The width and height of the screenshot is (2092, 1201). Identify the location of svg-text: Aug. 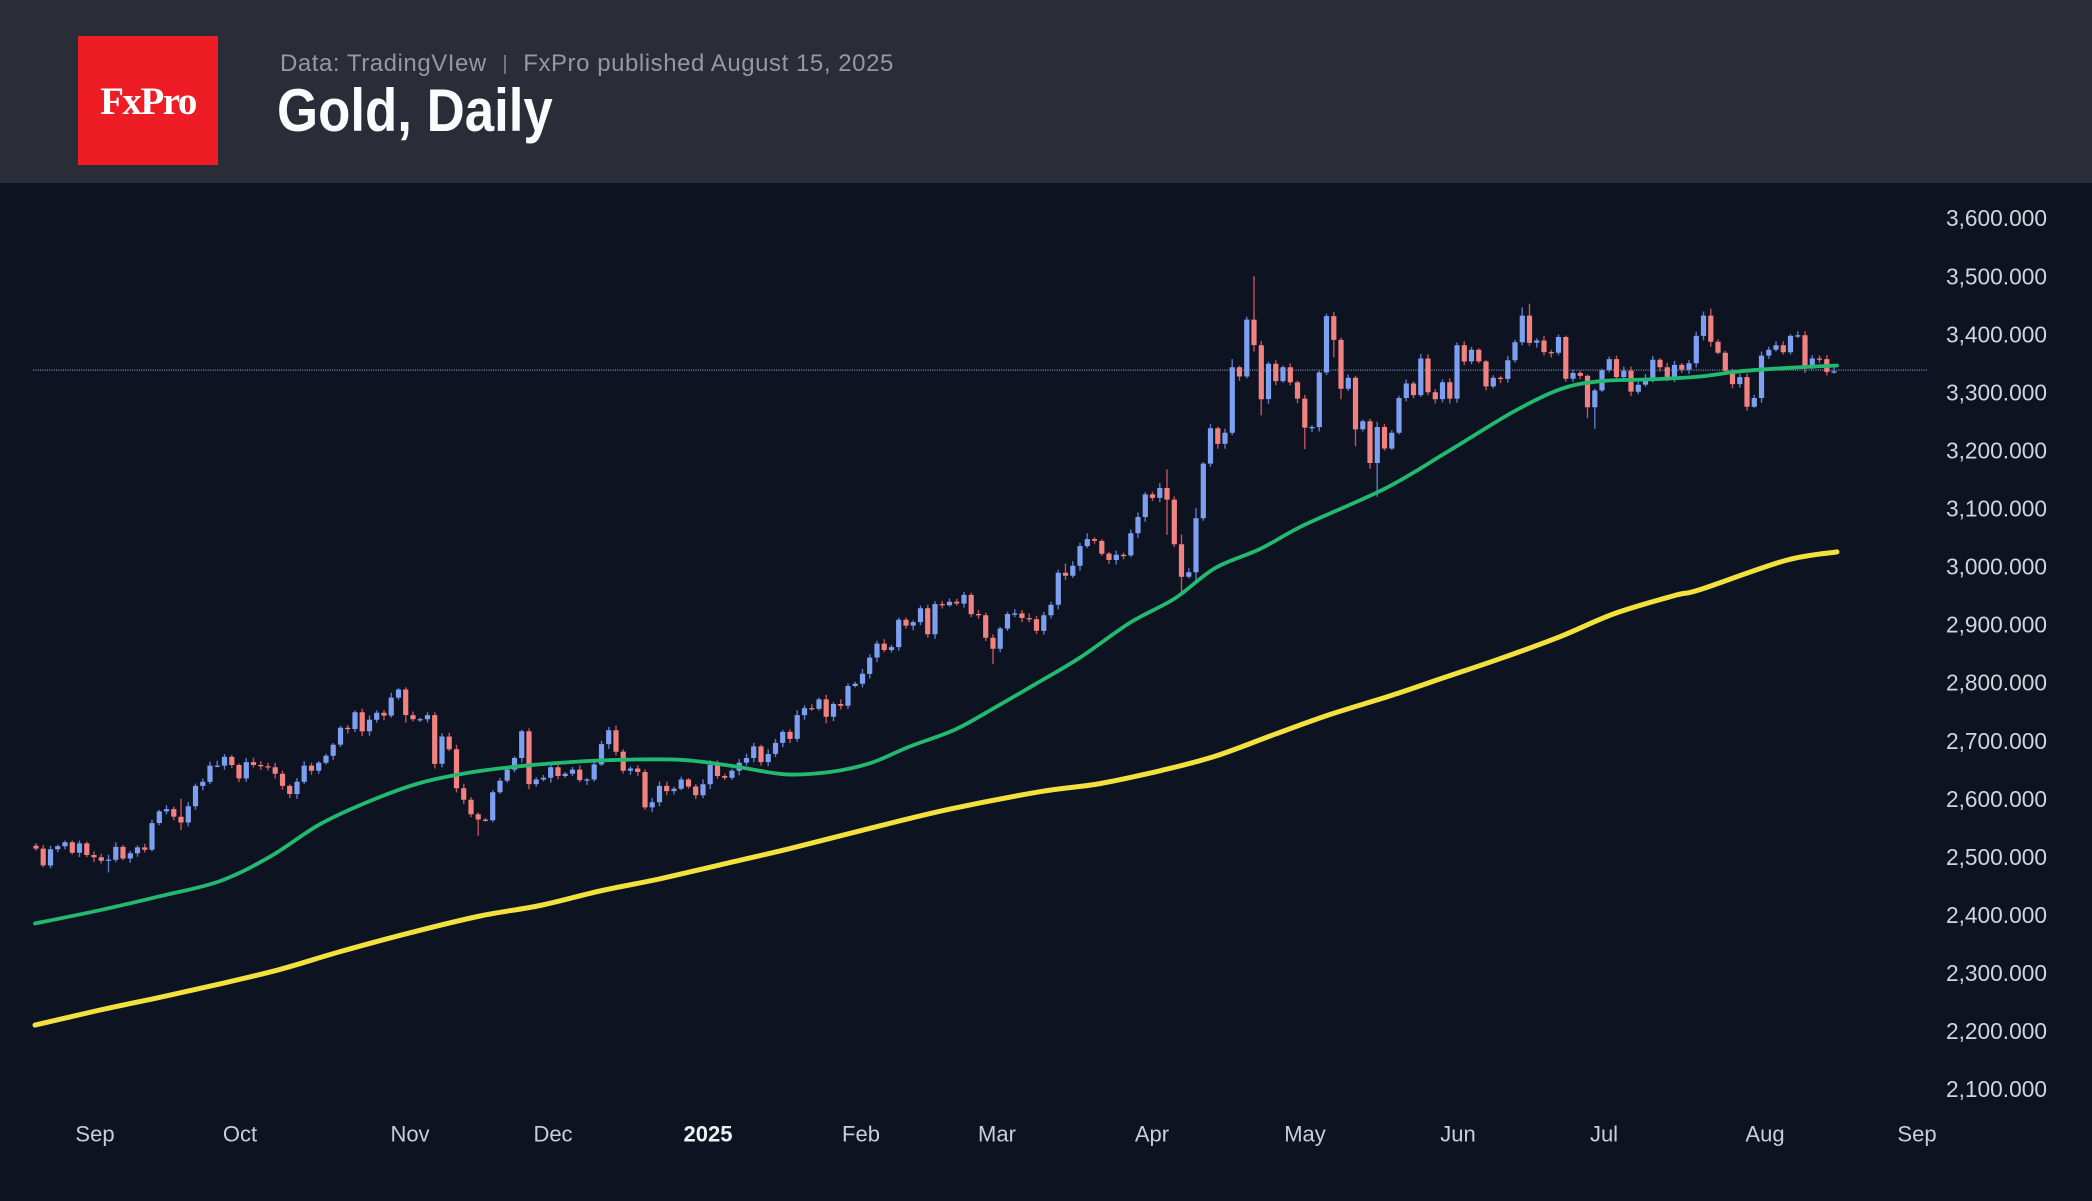
(1764, 1134).